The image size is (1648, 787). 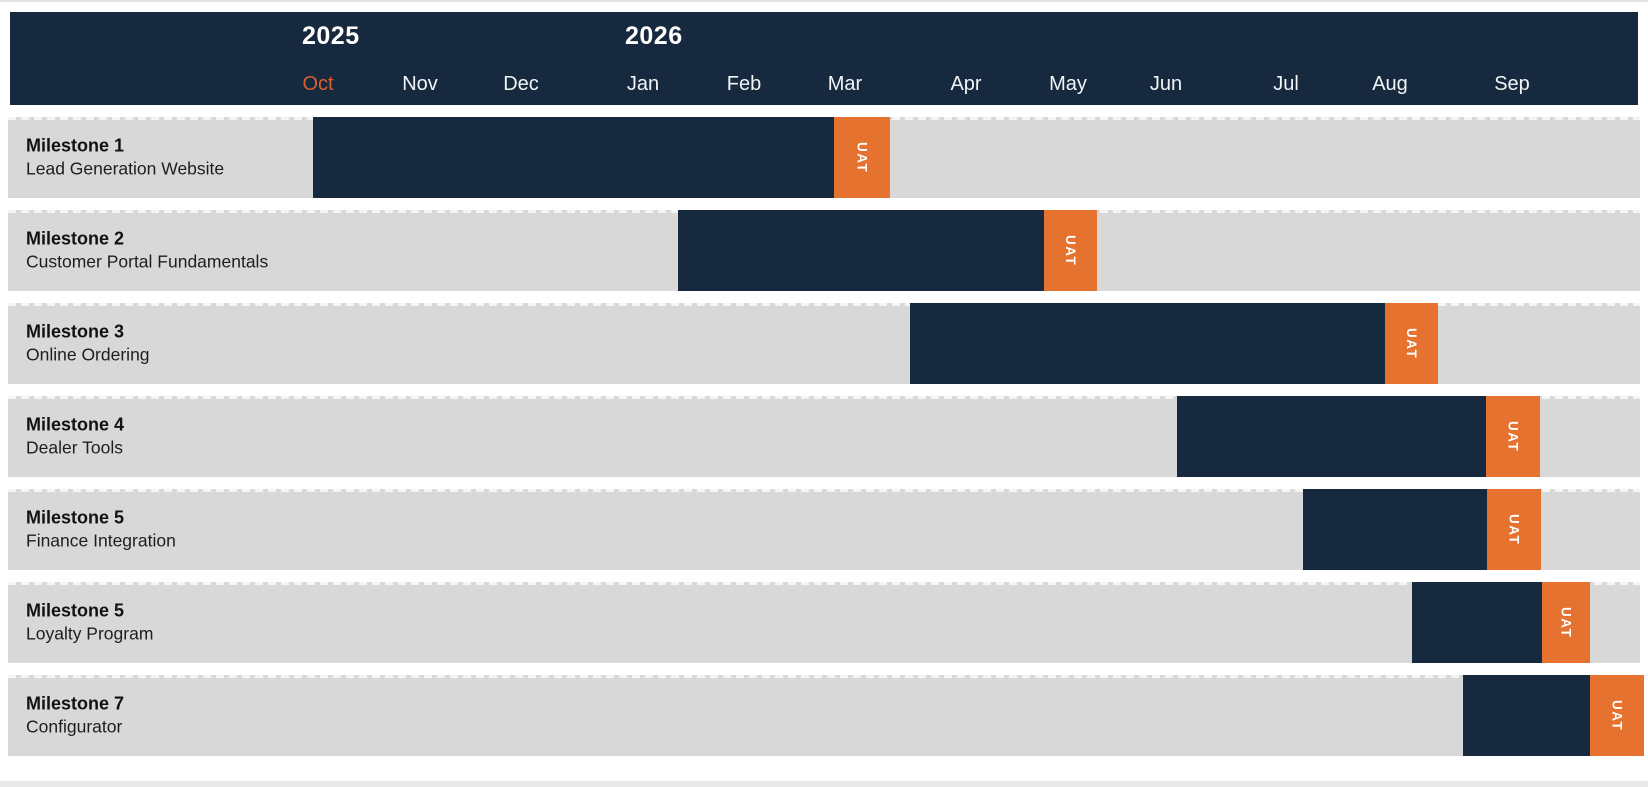 I want to click on milestone-title: Milestone 1, so click(x=75, y=145).